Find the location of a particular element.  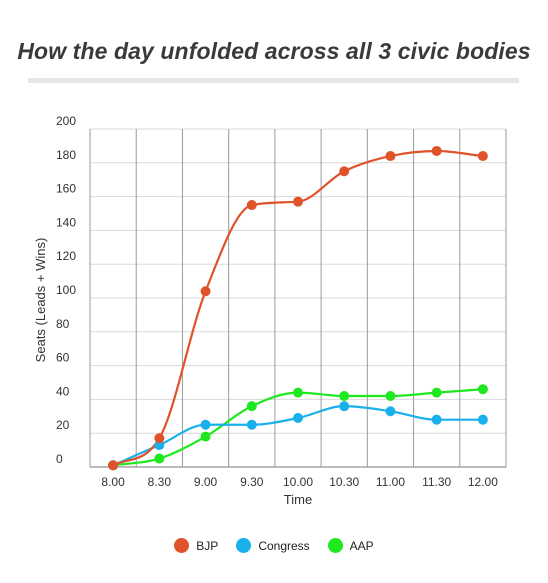

y-tick-label: 160 is located at coordinates (66, 189).